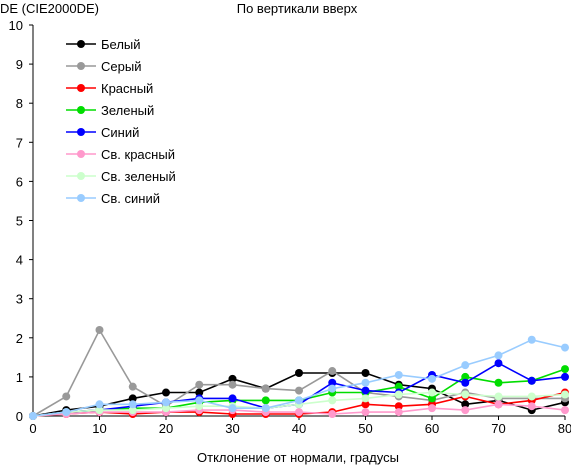 This screenshot has width=571, height=468. I want to click on legend-label: Белый, so click(121, 44).